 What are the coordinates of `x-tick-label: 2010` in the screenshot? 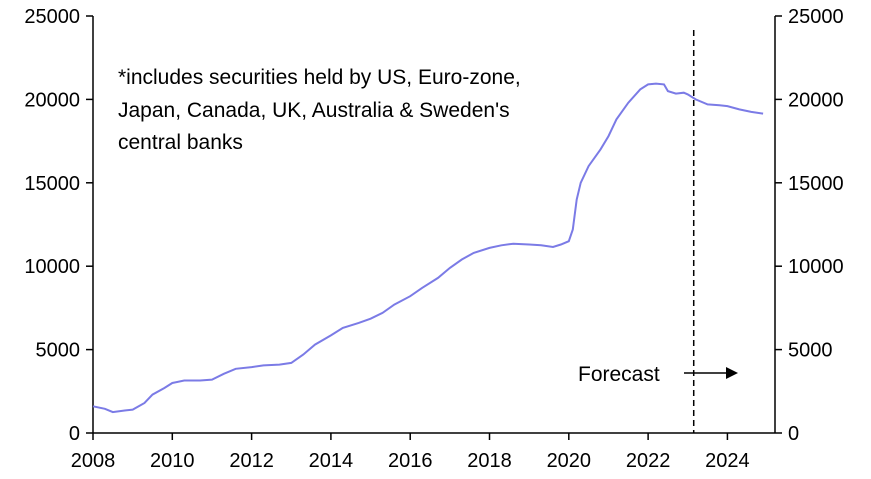 It's located at (172, 461).